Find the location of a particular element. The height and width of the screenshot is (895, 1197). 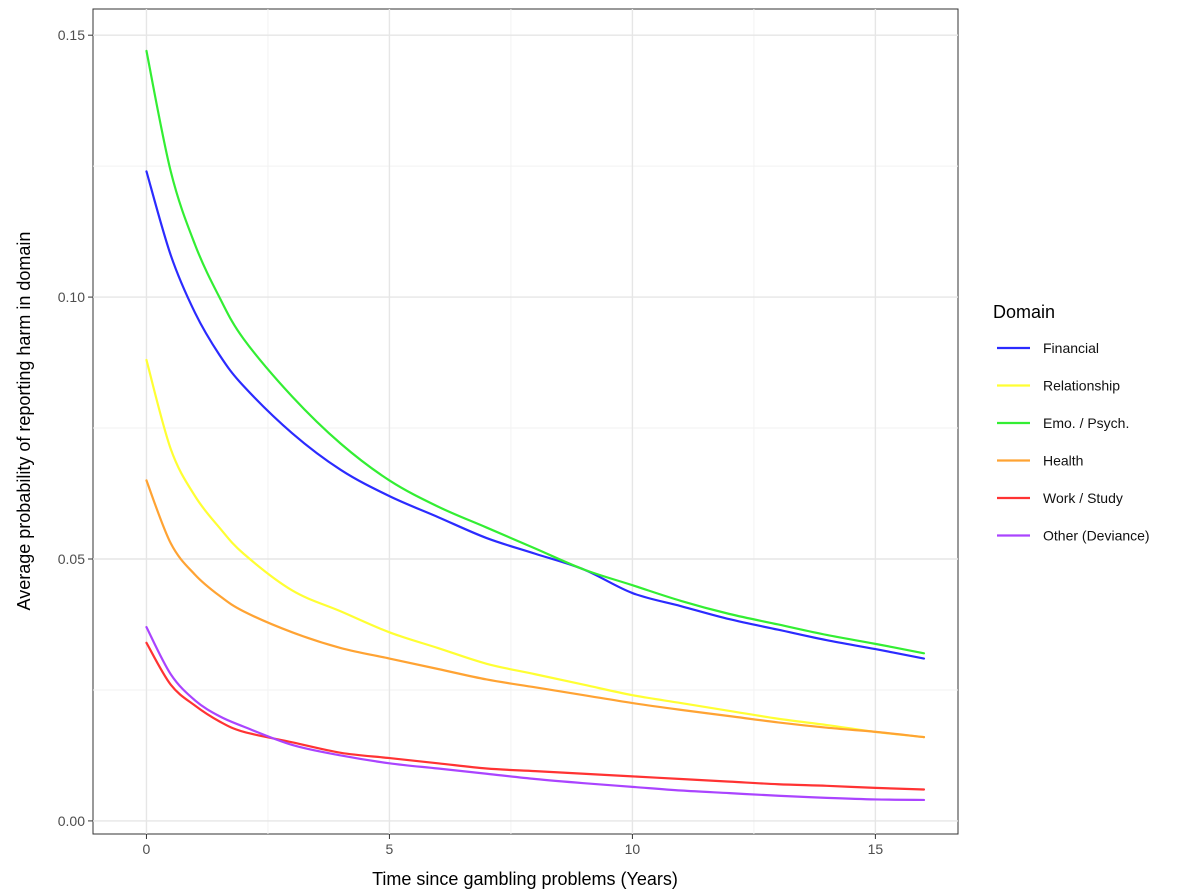

y-tick-label: 0.15 is located at coordinates (71, 35).